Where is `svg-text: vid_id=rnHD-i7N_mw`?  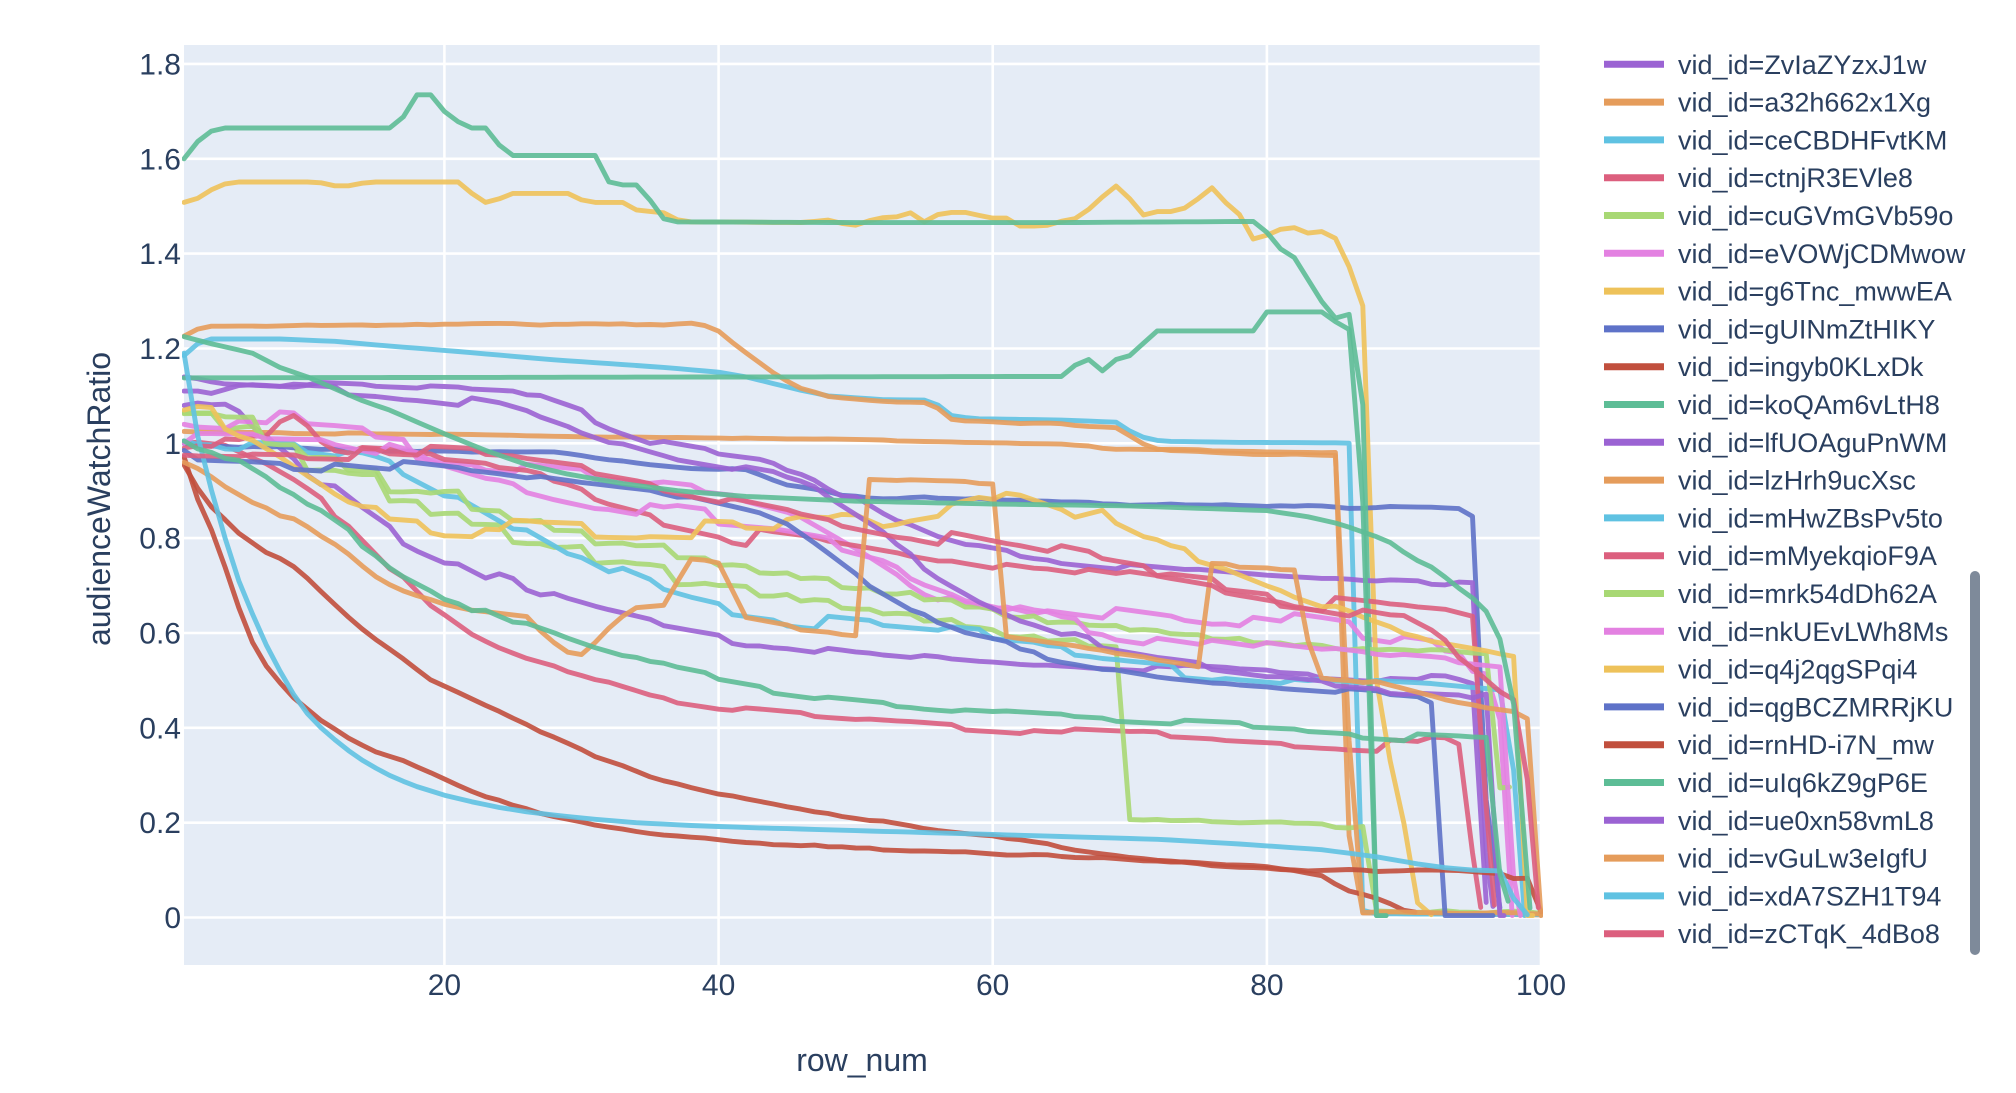 svg-text: vid_id=rnHD-i7N_mw is located at coordinates (1806, 745).